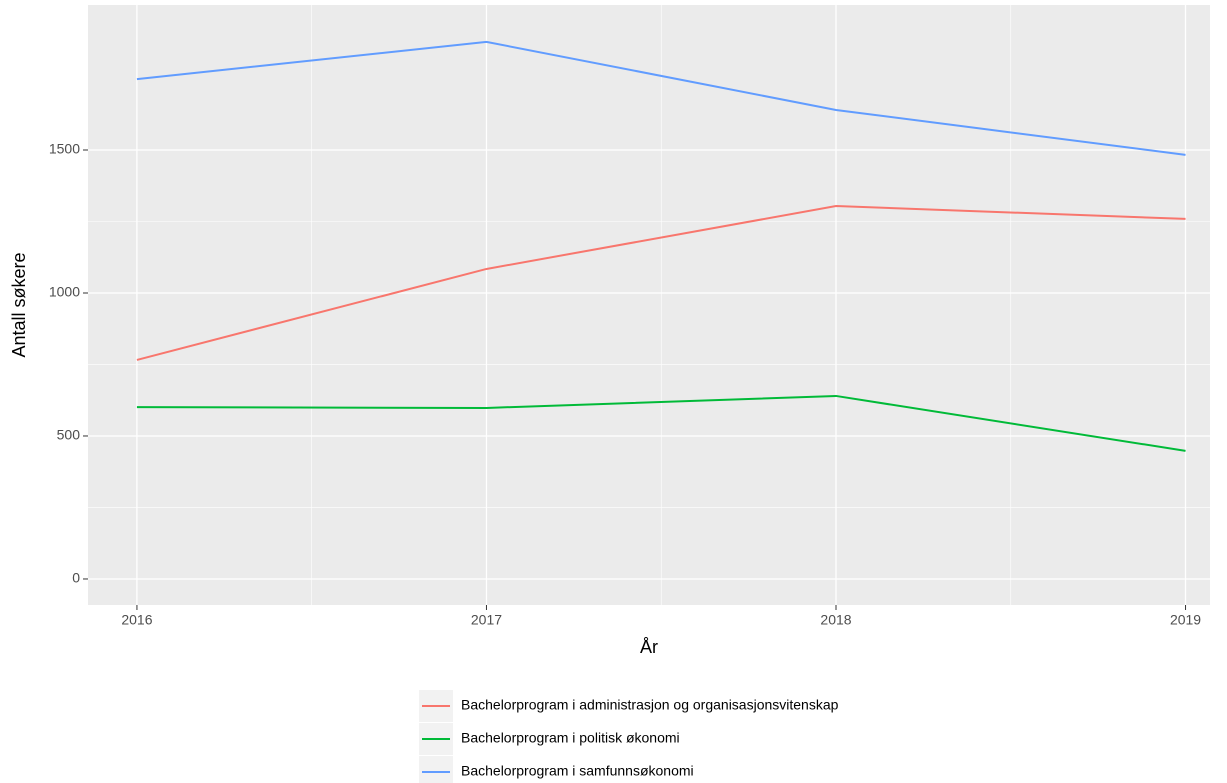  I want to click on x-tick-label: 2017, so click(486, 620).